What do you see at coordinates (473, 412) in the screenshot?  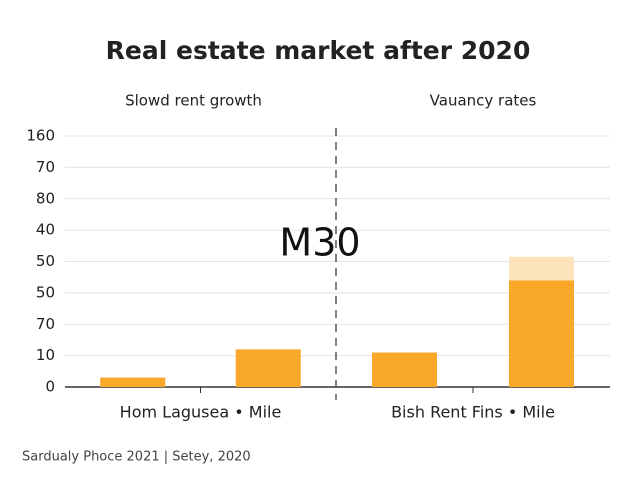 I see `x-label: Bish Rent Fins • Mile` at bounding box center [473, 412].